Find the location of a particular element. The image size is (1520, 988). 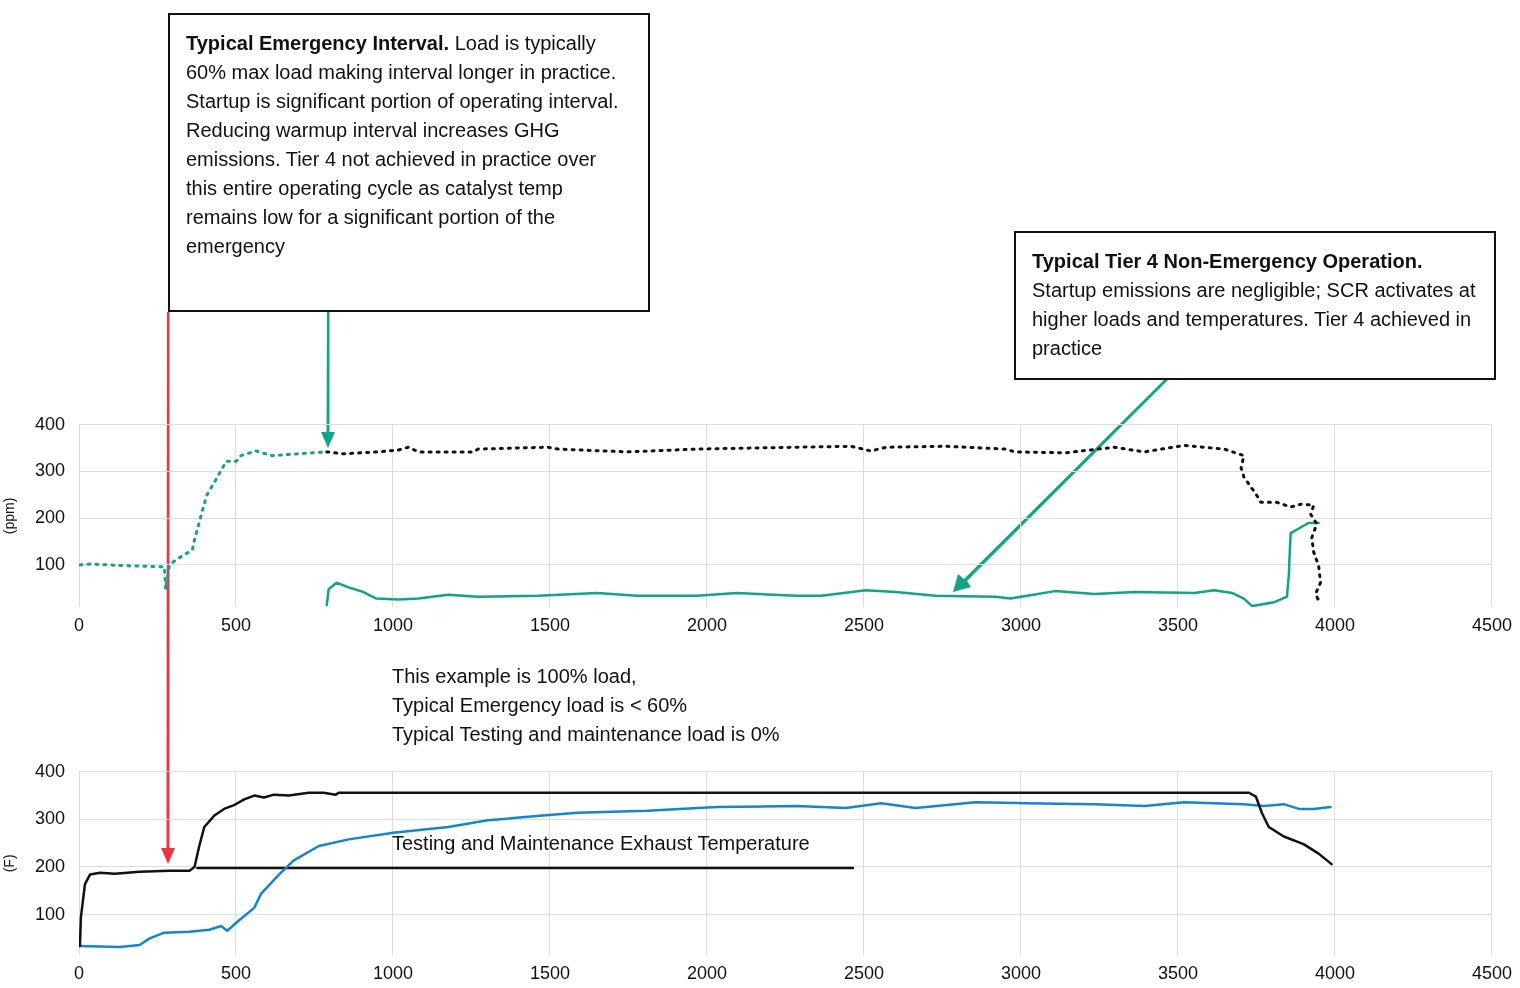

y-axis-title: (ppm) is located at coordinates (9, 516).